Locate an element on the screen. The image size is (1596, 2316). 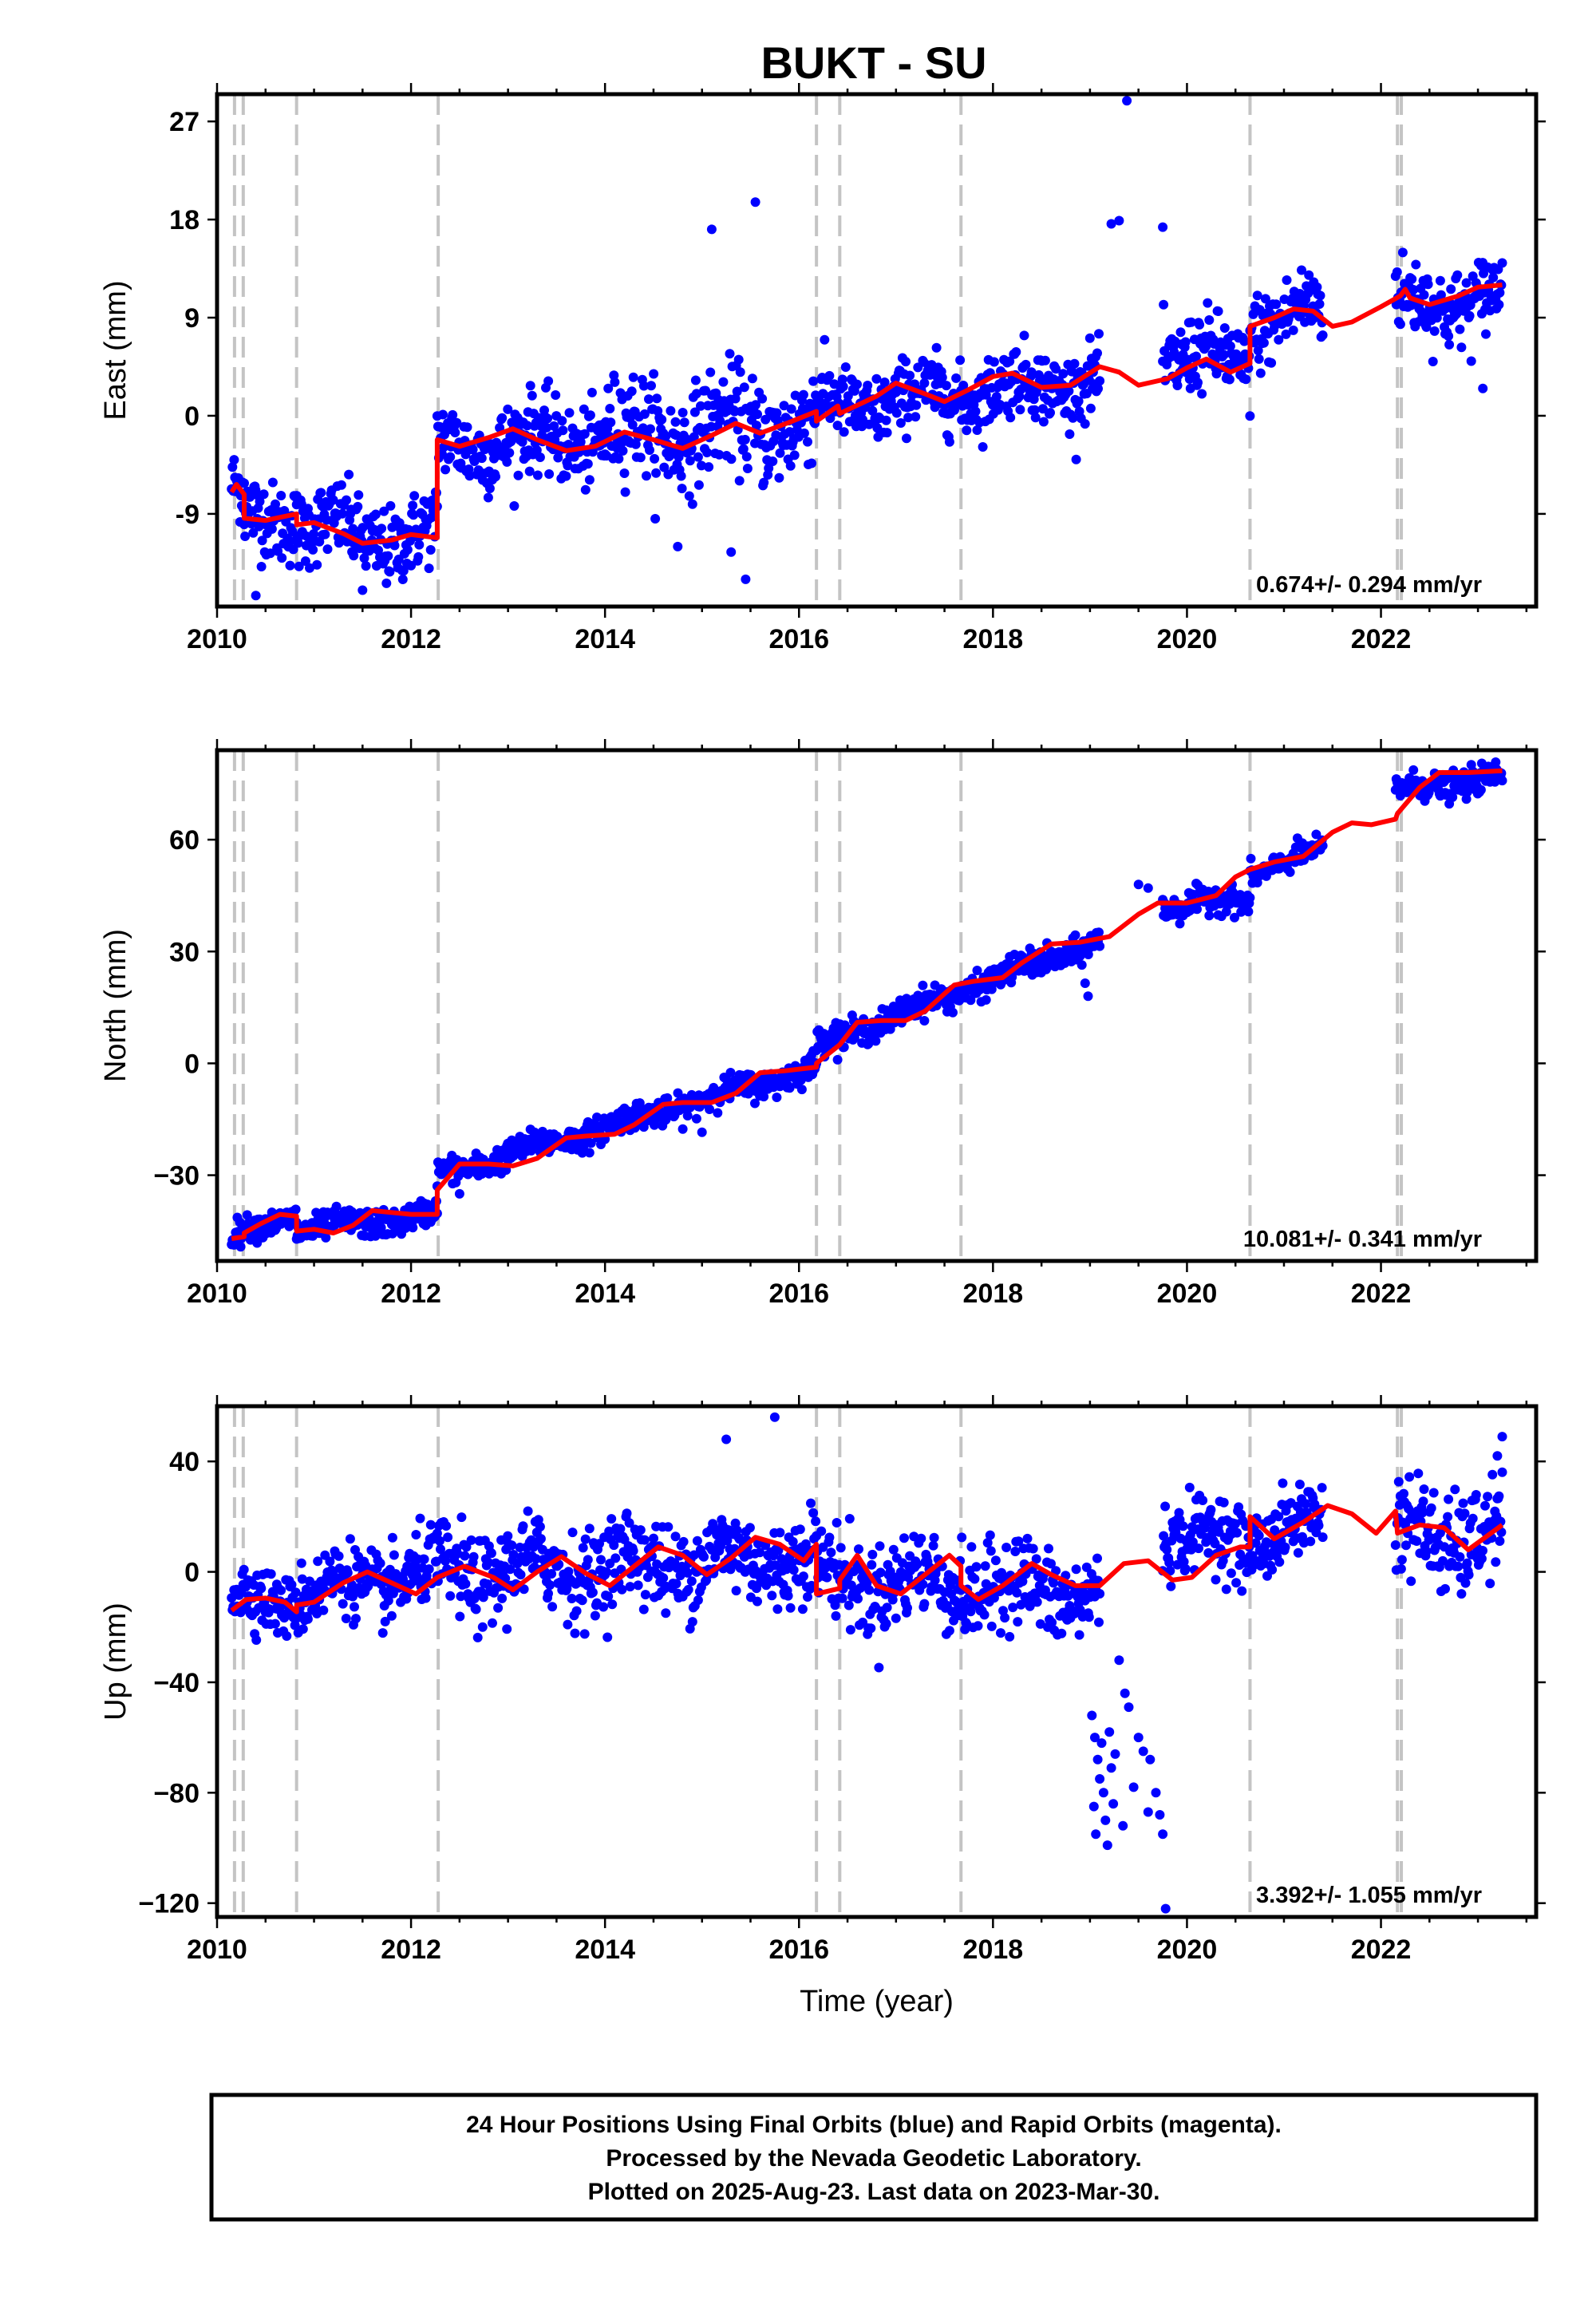
x-tick-label: 2014 is located at coordinates (605, 1294).